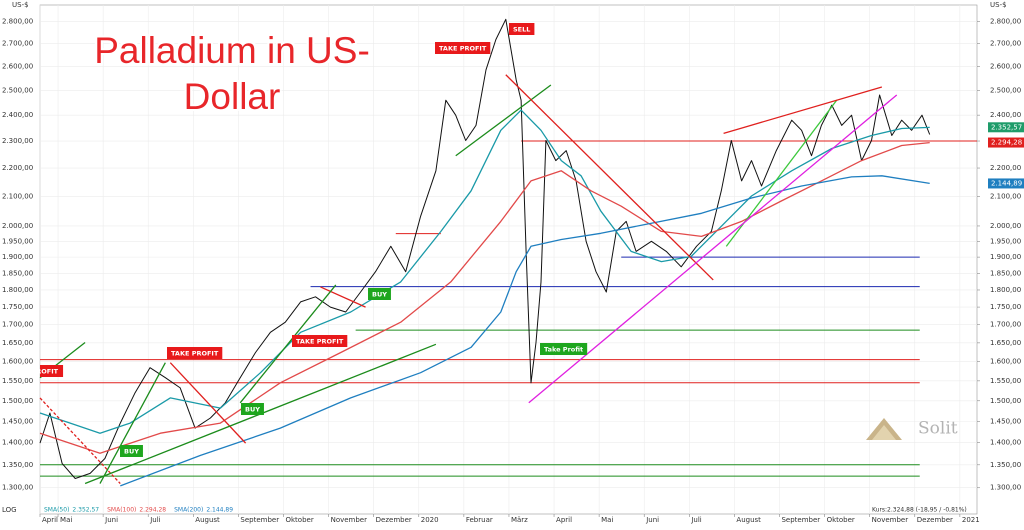 This screenshot has height=530, width=1024. What do you see at coordinates (219, 510) in the screenshot?
I see `legend-value: 2.144,89` at bounding box center [219, 510].